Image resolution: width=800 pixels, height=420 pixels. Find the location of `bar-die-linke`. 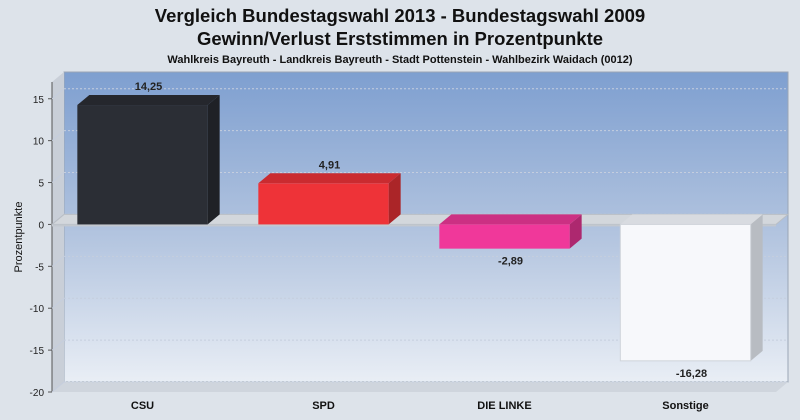

bar-die-linke is located at coordinates (504, 236).